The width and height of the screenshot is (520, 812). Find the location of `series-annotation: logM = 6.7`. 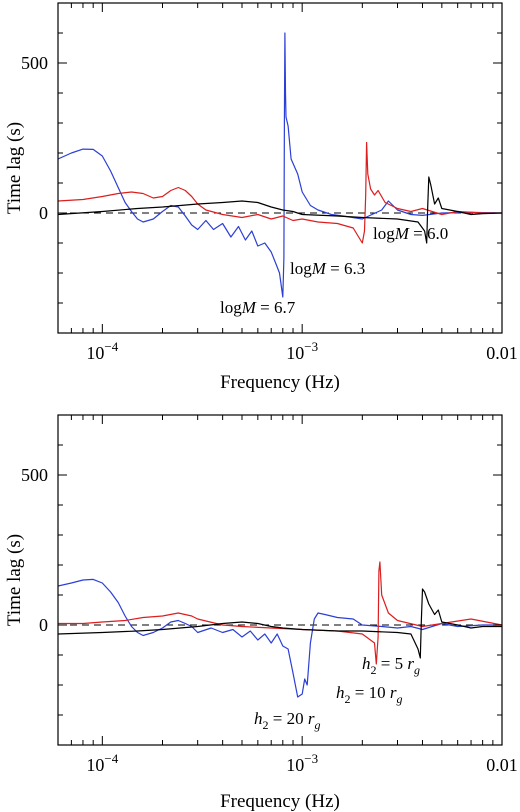

series-annotation: logM = 6.7 is located at coordinates (258, 307).